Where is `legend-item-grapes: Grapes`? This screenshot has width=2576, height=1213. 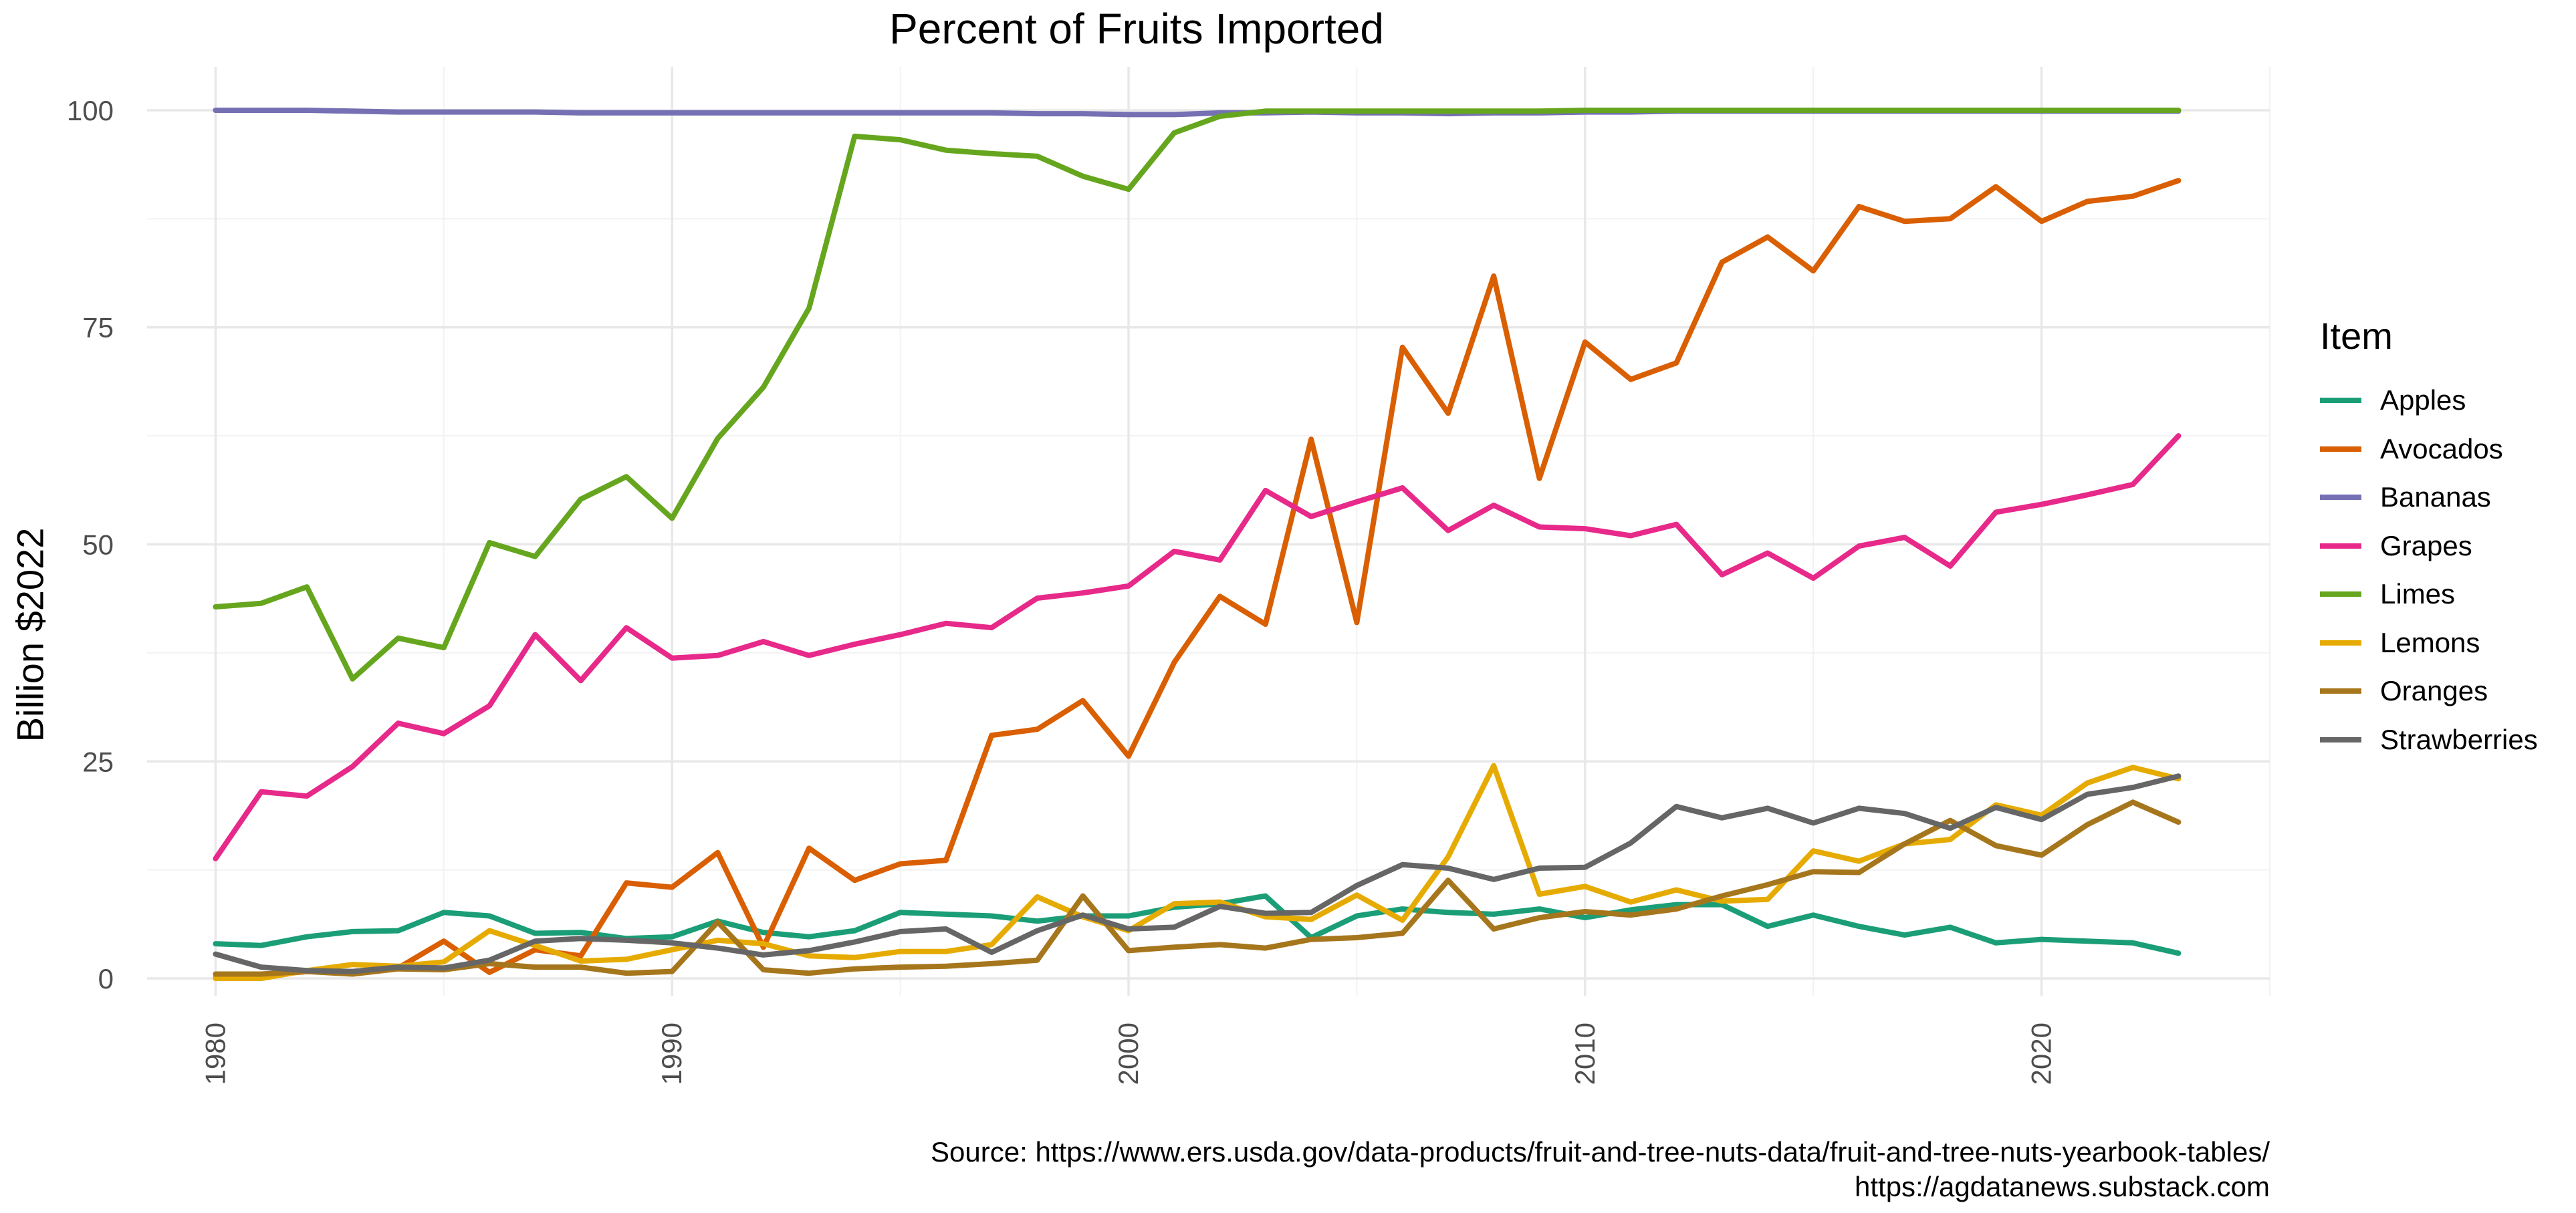
legend-item-grapes: Grapes is located at coordinates (2429, 546).